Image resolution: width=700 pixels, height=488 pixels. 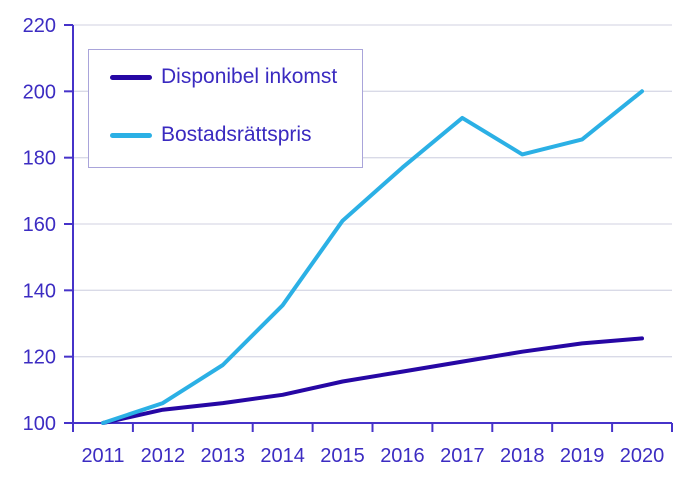 What do you see at coordinates (462, 456) in the screenshot?
I see `x-tick-label: 2017` at bounding box center [462, 456].